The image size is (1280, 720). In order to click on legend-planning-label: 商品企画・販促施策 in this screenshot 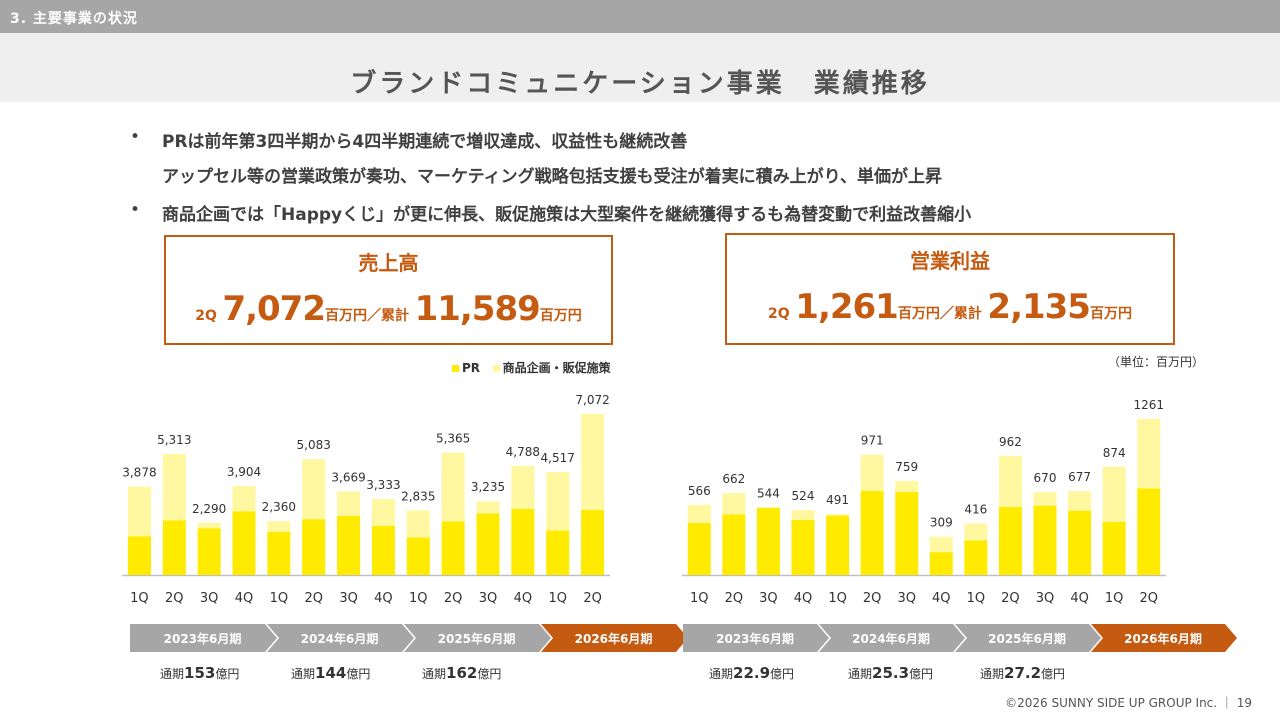, I will do `click(556, 368)`.